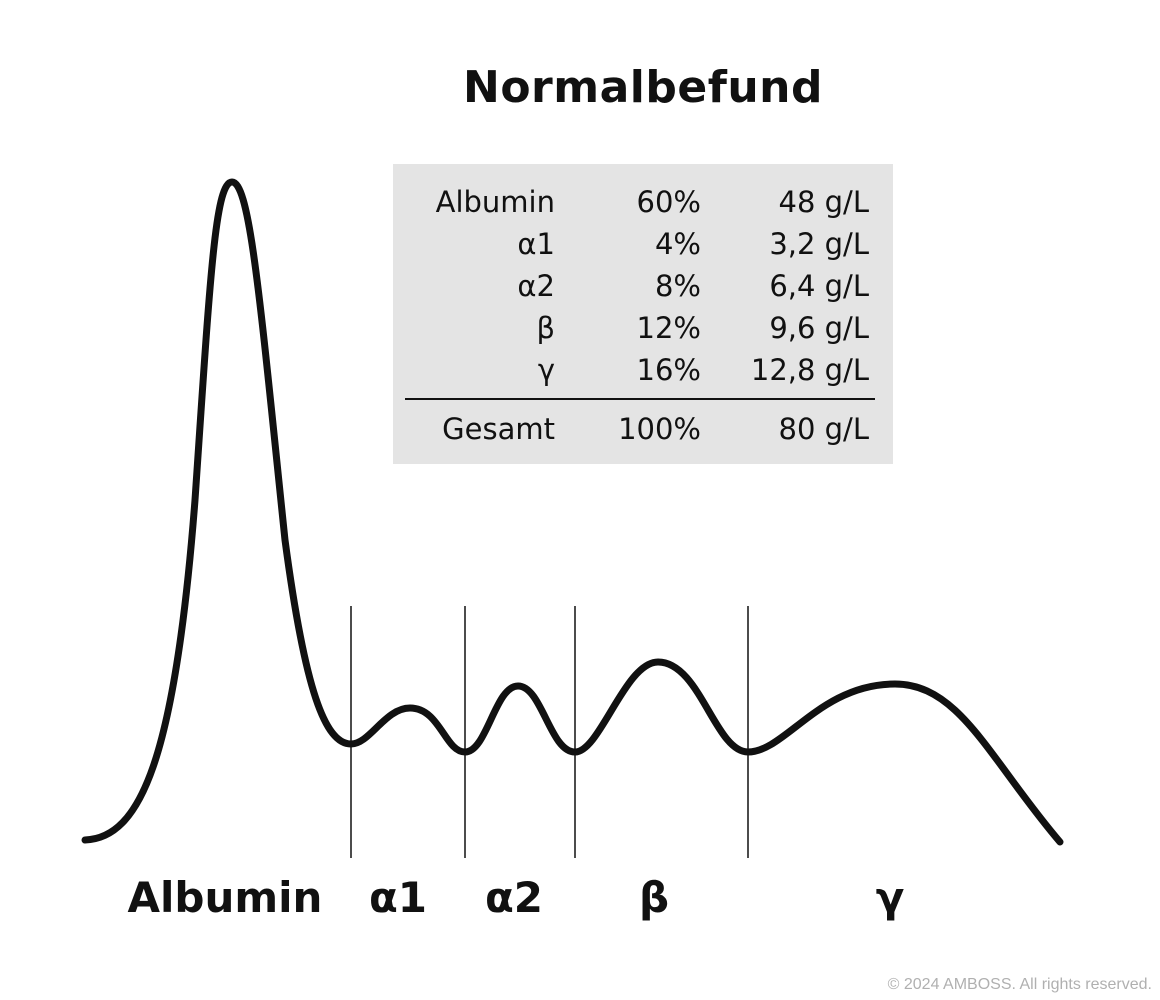 Image resolution: width=1160 pixels, height=1000 pixels. I want to click on fraction-percent: 12%, so click(668, 328).